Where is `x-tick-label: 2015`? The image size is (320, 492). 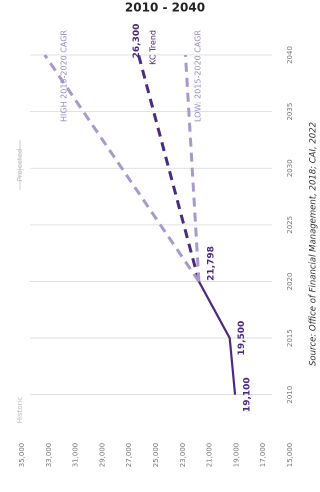
x-tick-label: 2015 is located at coordinates (290, 338).